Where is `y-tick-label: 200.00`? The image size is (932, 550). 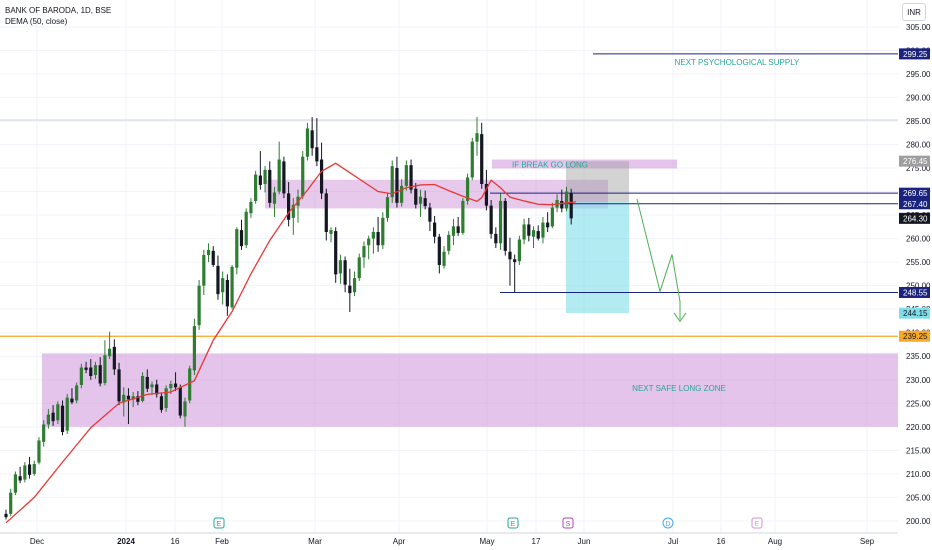 y-tick-label: 200.00 is located at coordinates (918, 521).